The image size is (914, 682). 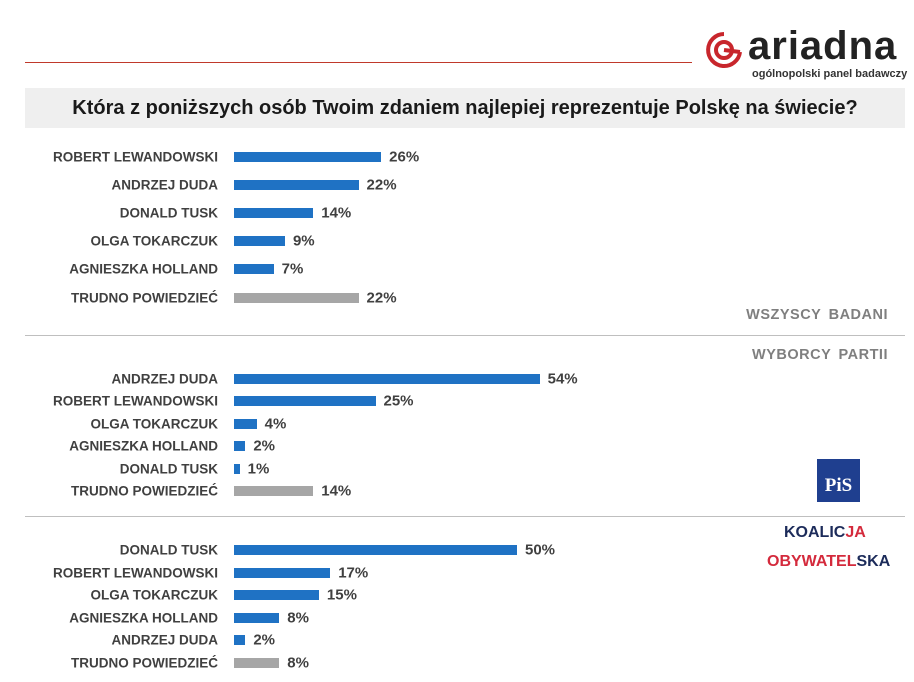 What do you see at coordinates (817, 315) in the screenshot?
I see `group-label-all: WSZYSCY BADANI` at bounding box center [817, 315].